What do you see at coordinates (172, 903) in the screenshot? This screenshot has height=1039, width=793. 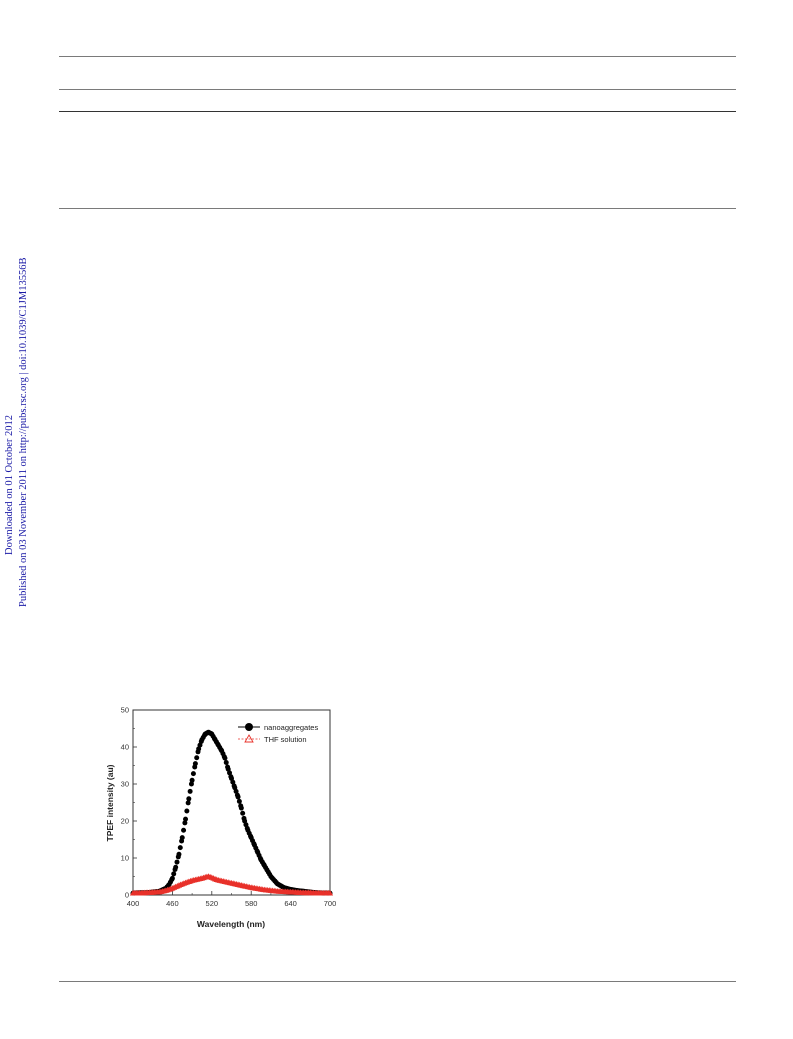 I see `x-tick-label: 460` at bounding box center [172, 903].